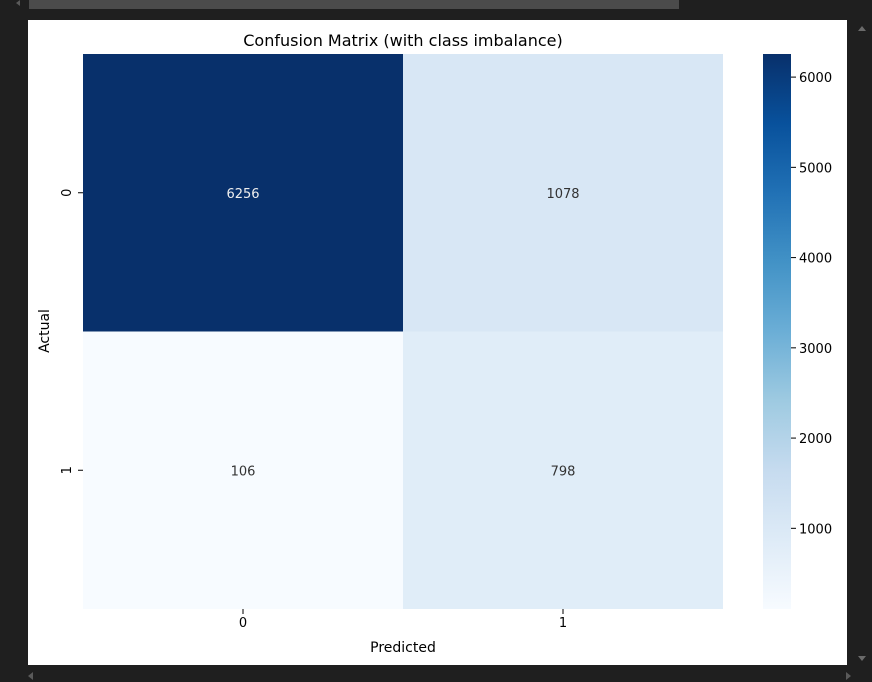 The height and width of the screenshot is (682, 872). I want to click on colorbar-tick-label-5: 6000, so click(815, 78).